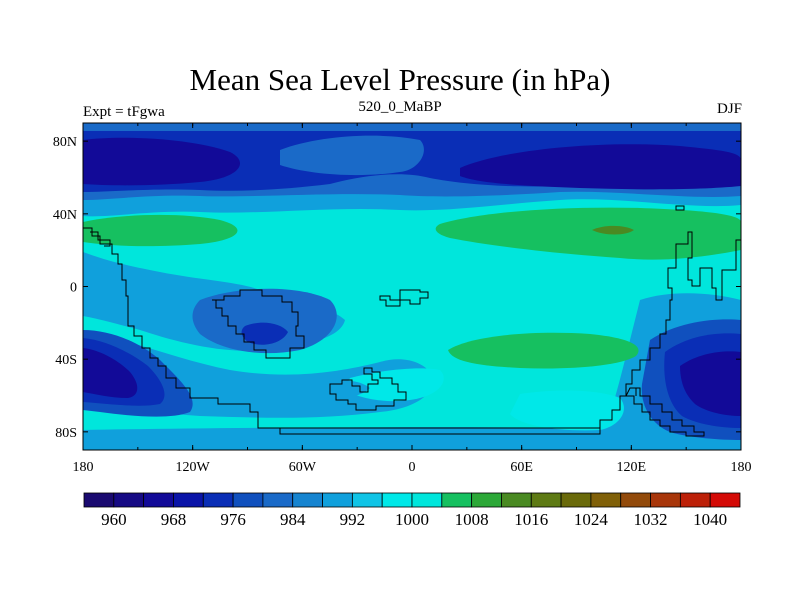 The height and width of the screenshot is (600, 800). What do you see at coordinates (66, 433) in the screenshot?
I see `lat-tick-label: 80S` at bounding box center [66, 433].